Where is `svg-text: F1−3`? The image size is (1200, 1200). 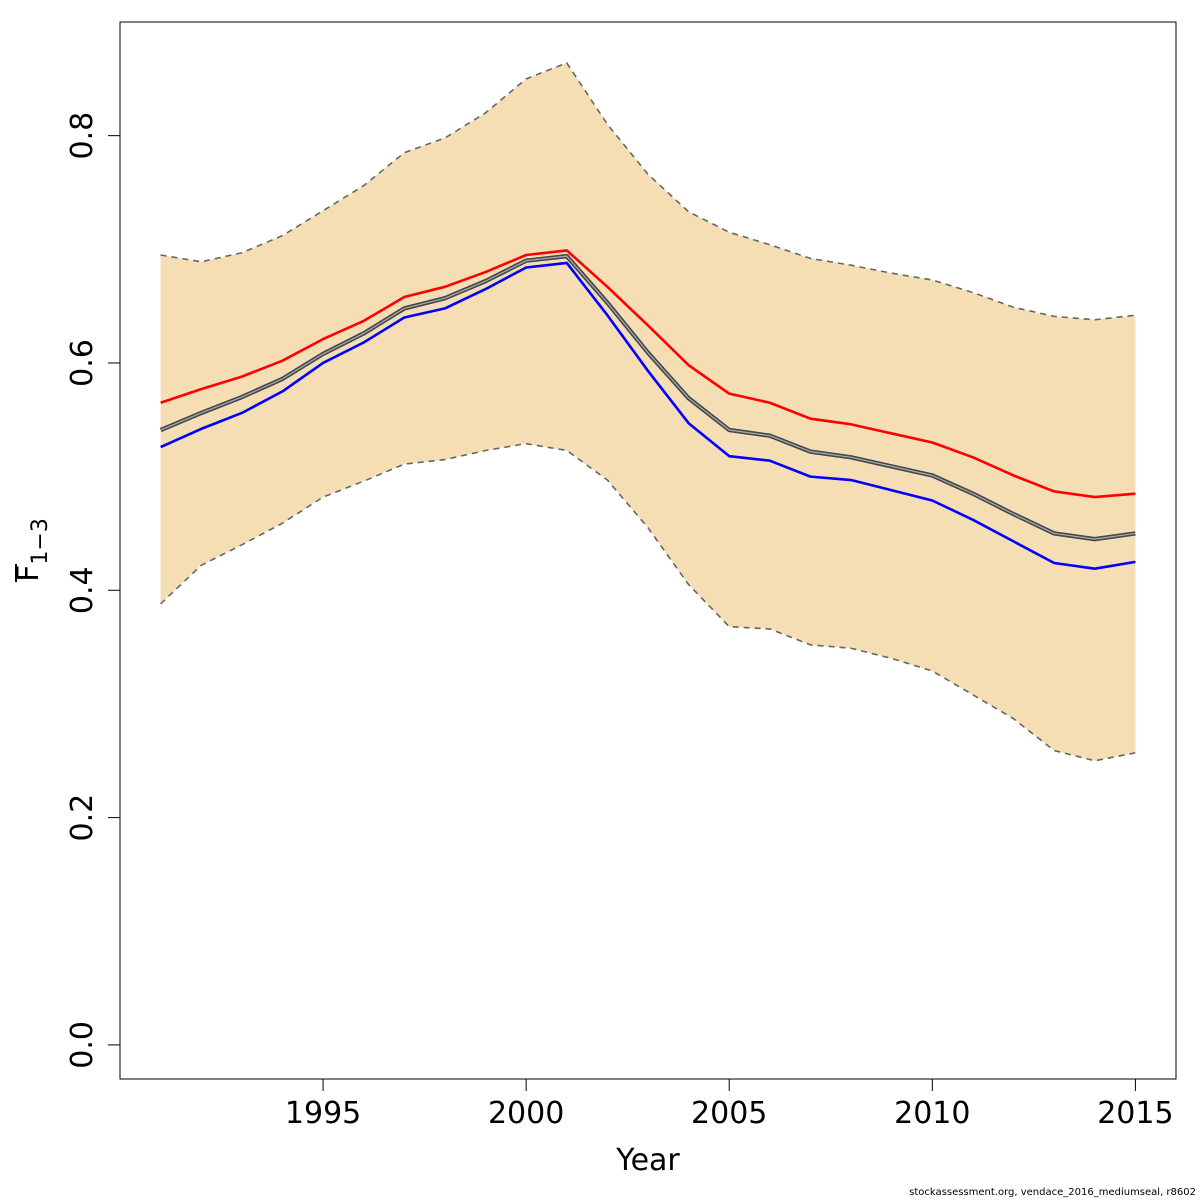
svg-text: F1−3 is located at coordinates (32, 550).